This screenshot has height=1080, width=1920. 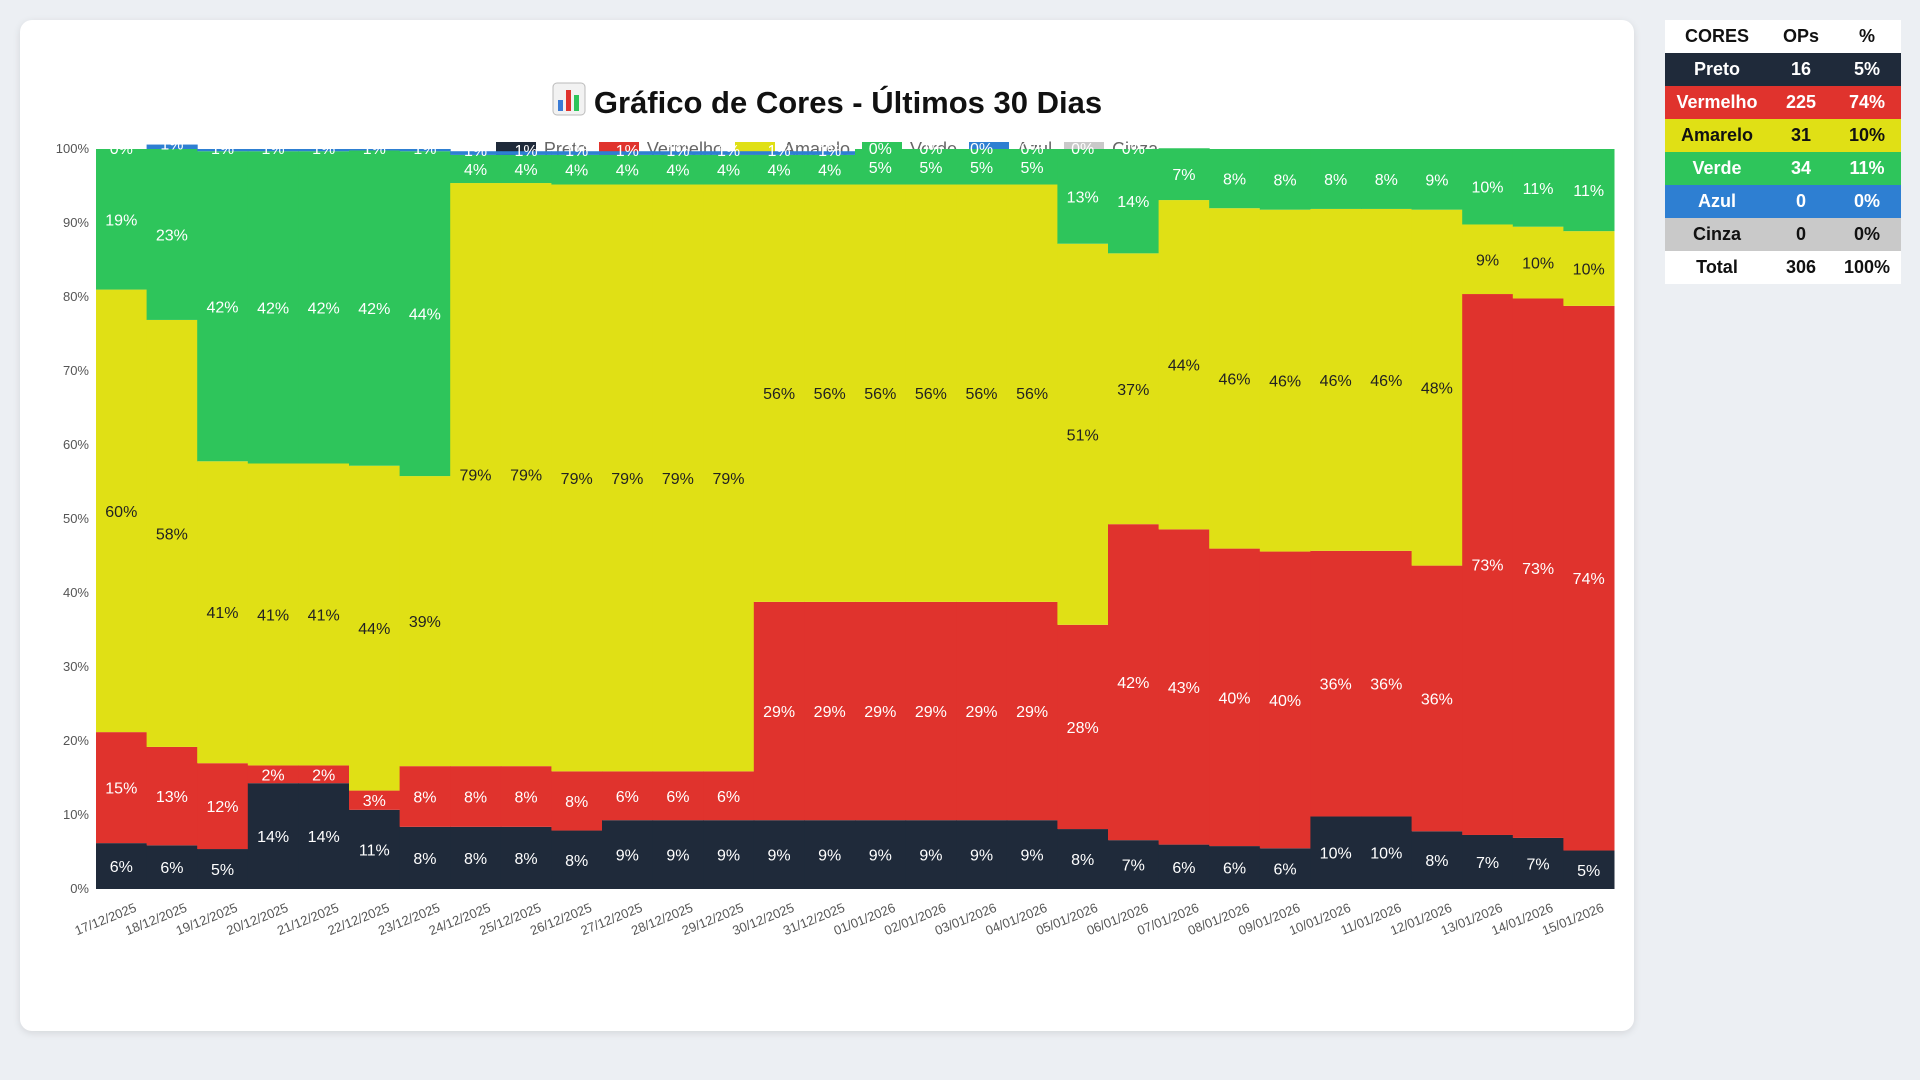 What do you see at coordinates (1801, 36) in the screenshot?
I see `header-ops: OPs` at bounding box center [1801, 36].